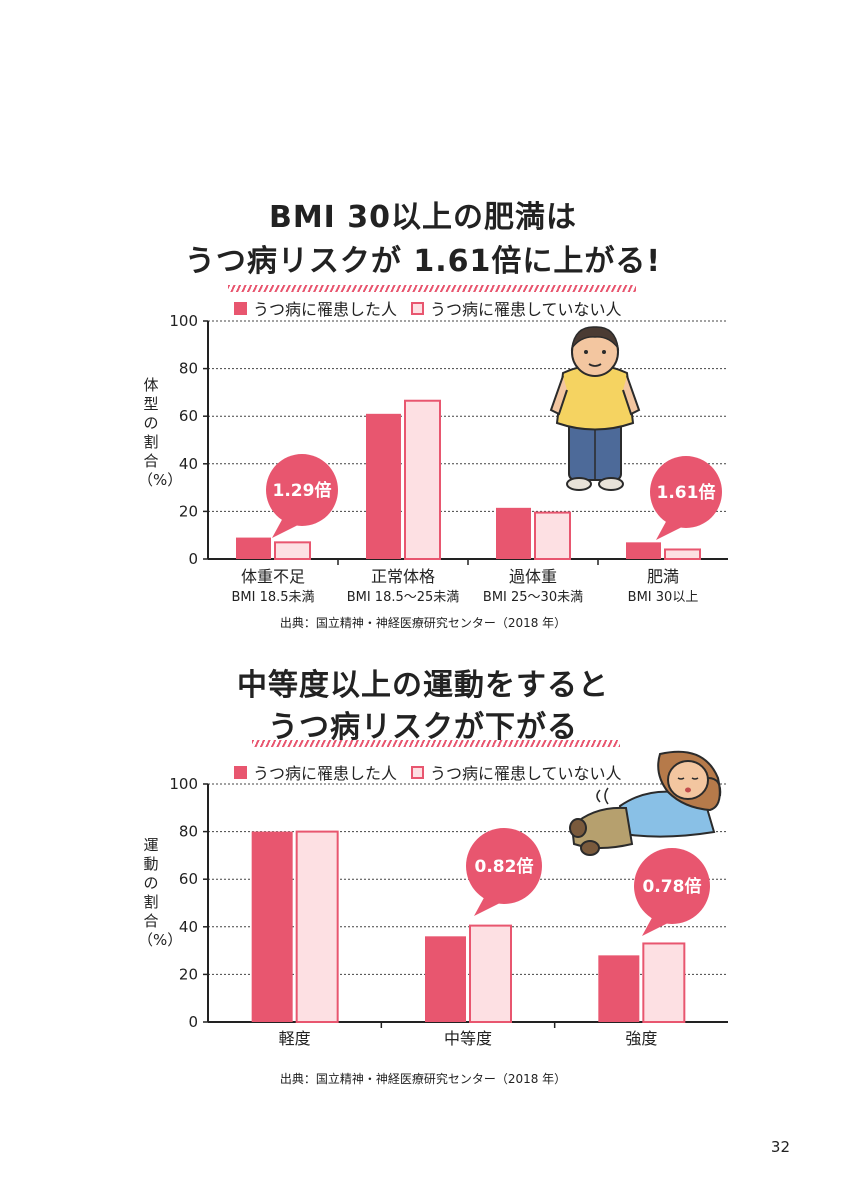 Image resolution: width=846 pixels, height=1200 pixels. What do you see at coordinates (663, 576) in the screenshot?
I see `x-category-label: 肥満` at bounding box center [663, 576].